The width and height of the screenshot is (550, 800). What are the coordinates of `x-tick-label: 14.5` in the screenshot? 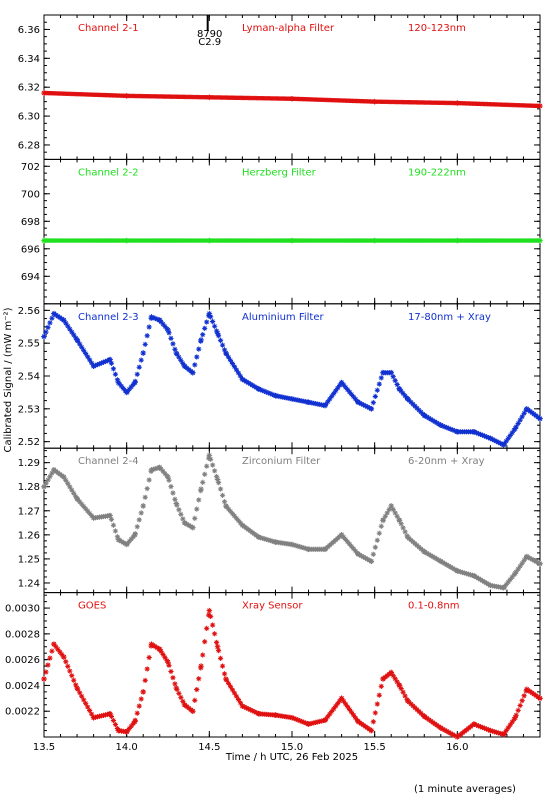 It's located at (209, 747).